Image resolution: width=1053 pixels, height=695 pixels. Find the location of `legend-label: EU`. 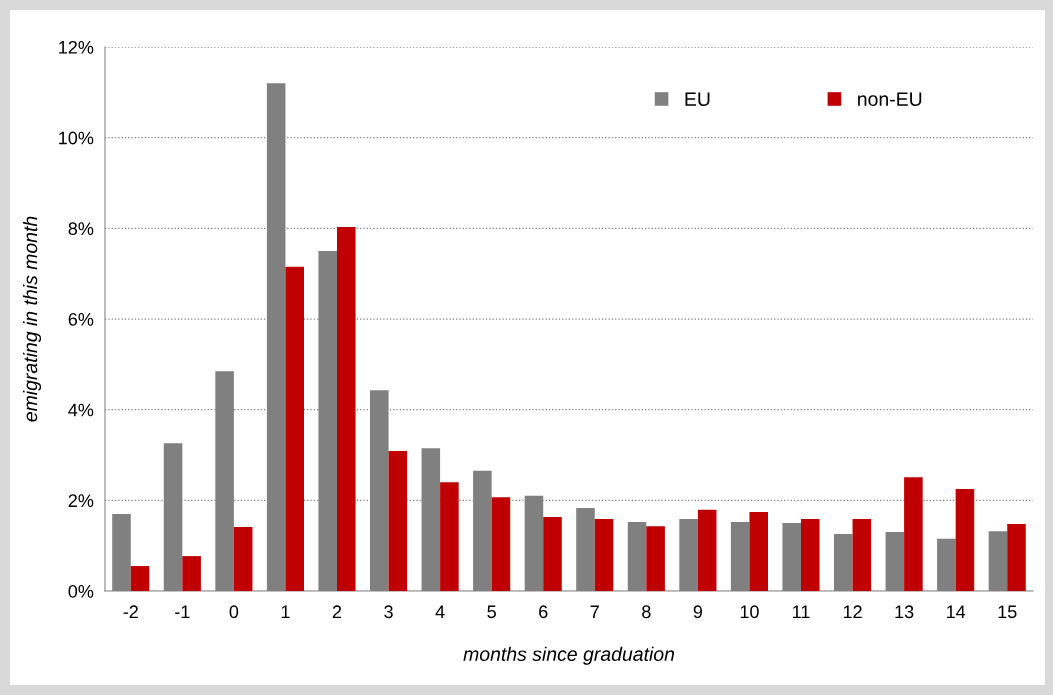

legend-label: EU is located at coordinates (697, 99).